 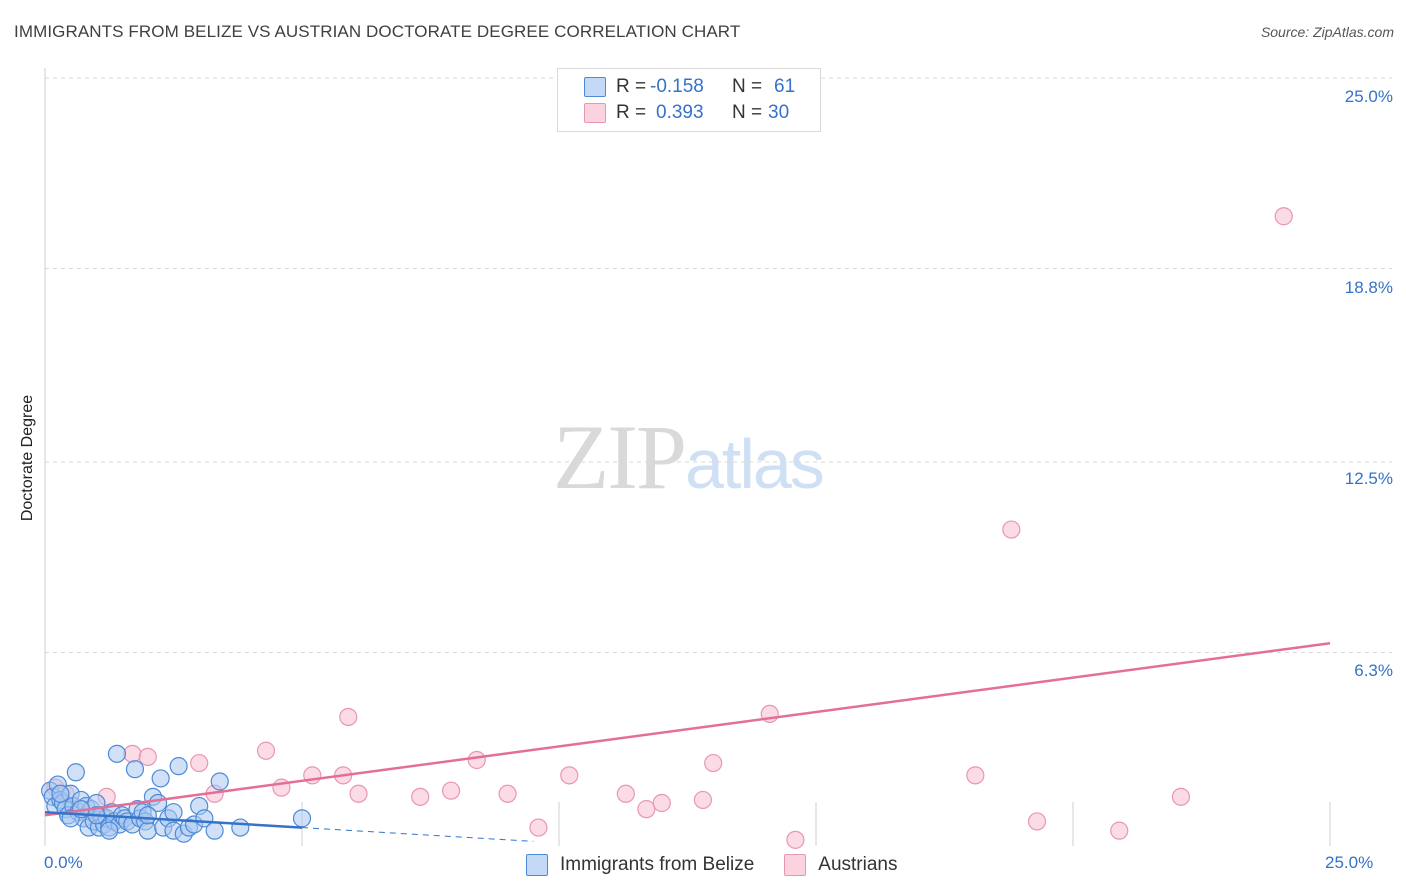 I want to click on legend-label-belize: Immigrants from Belize, so click(x=657, y=864).